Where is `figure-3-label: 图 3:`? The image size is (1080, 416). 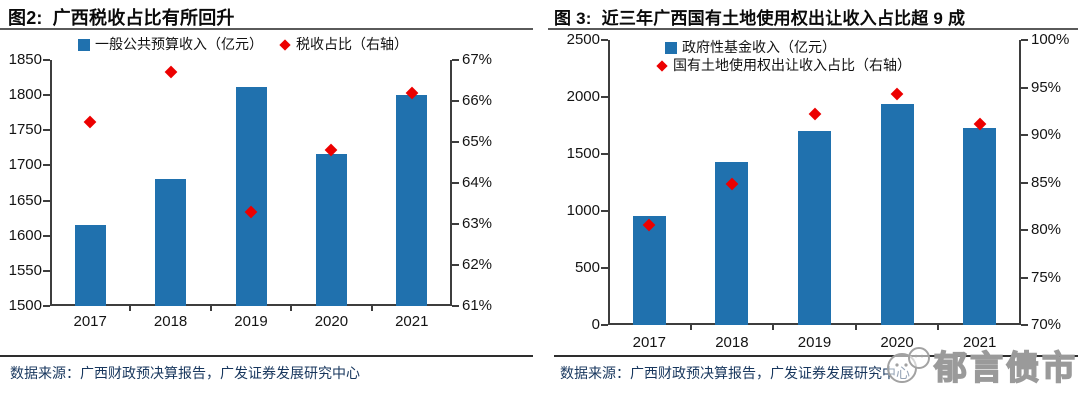
figure-3-label: 图 3: is located at coordinates (573, 18).